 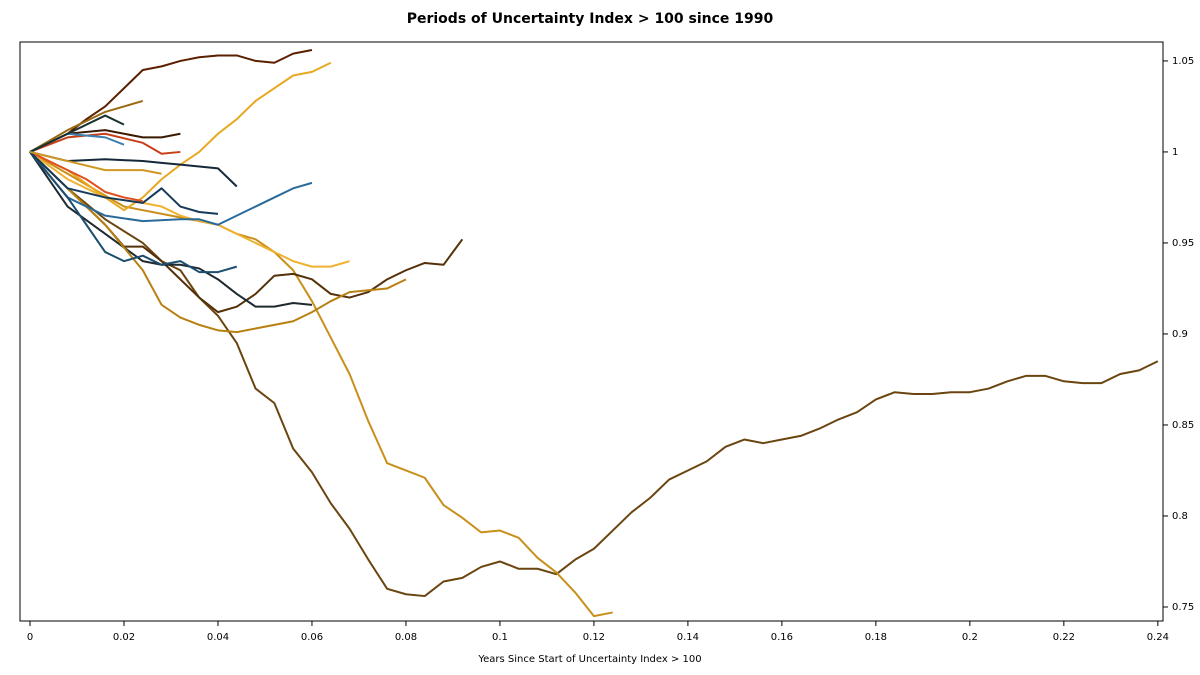 What do you see at coordinates (1183, 425) in the screenshot?
I see `y-tick-label: 0.85` at bounding box center [1183, 425].